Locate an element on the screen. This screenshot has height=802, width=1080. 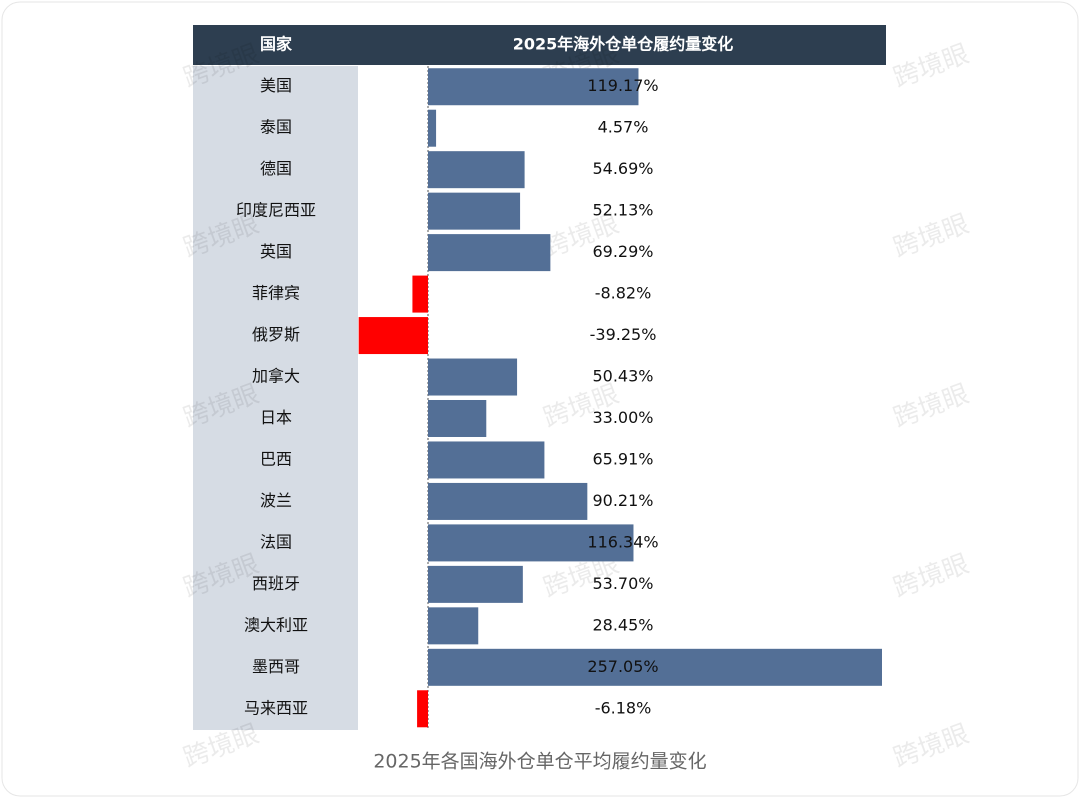
category-label: 墨西哥 is located at coordinates (276, 666).